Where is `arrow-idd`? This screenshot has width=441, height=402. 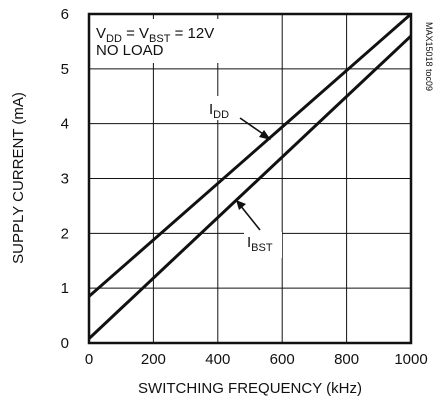
arrow-idd is located at coordinates (253, 127).